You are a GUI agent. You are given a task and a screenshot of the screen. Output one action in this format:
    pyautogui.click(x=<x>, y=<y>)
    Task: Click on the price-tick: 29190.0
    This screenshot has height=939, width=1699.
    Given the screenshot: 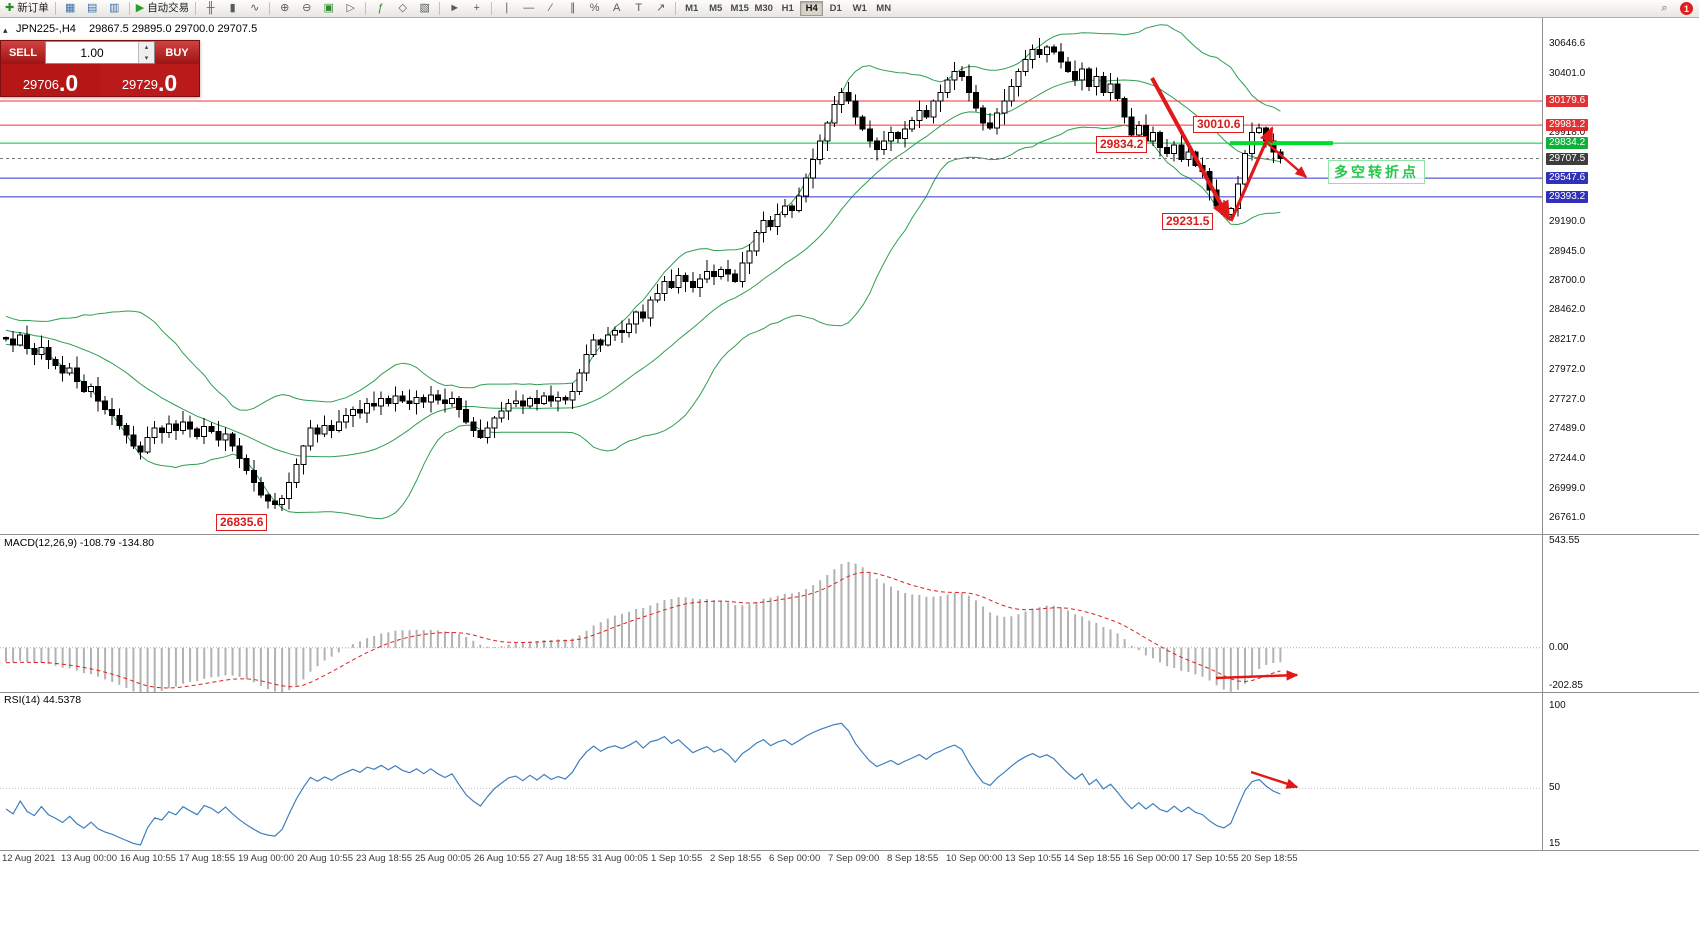 What is the action you would take?
    pyautogui.click(x=1567, y=221)
    